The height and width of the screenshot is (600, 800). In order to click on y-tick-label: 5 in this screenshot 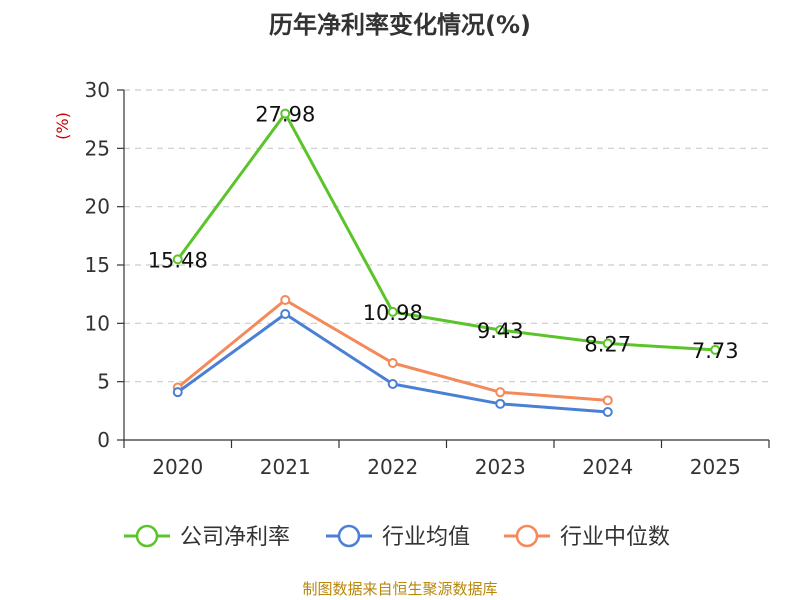, I will do `click(103, 382)`.